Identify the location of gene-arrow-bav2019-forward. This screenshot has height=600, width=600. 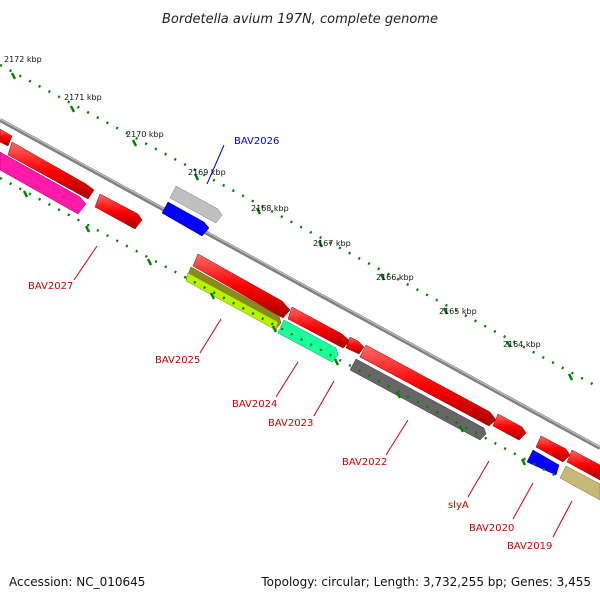
(583, 465).